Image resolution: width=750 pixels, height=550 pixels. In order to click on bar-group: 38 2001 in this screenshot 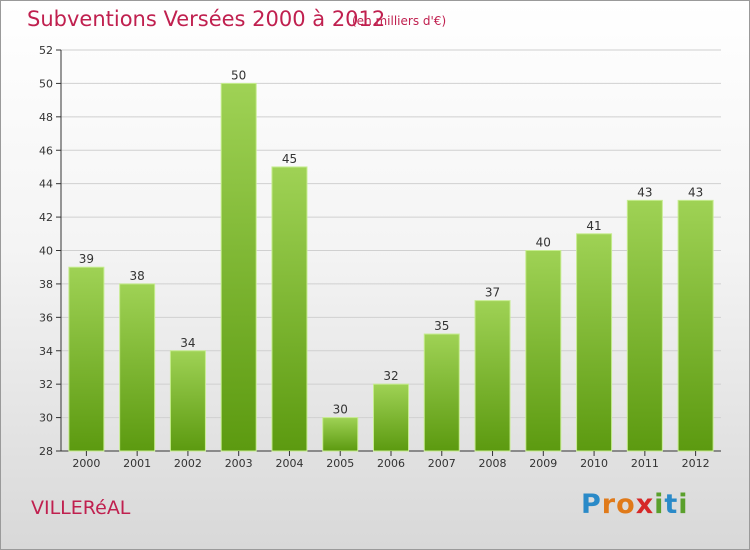, I will do `click(137, 369)`.